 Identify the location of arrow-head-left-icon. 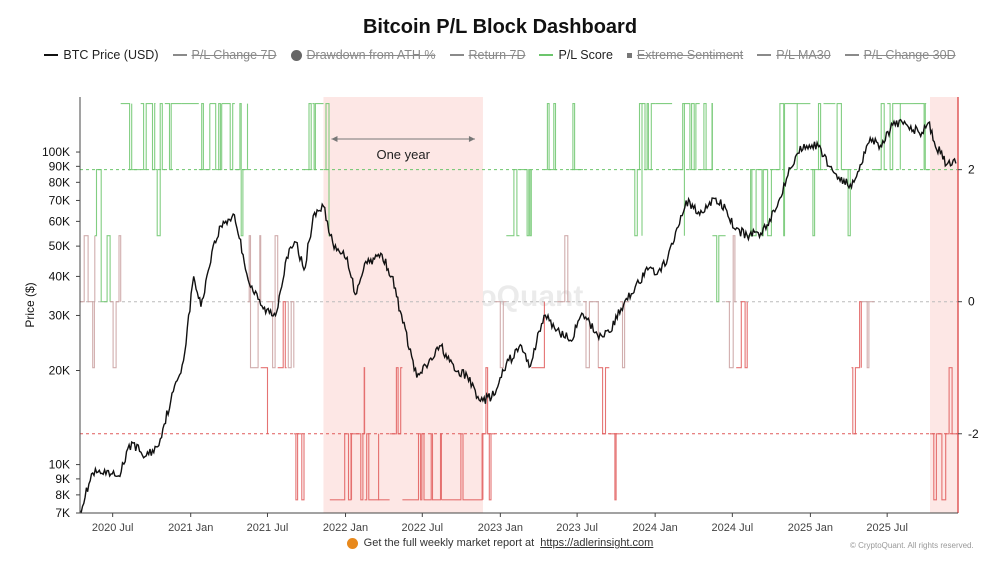
(334, 139).